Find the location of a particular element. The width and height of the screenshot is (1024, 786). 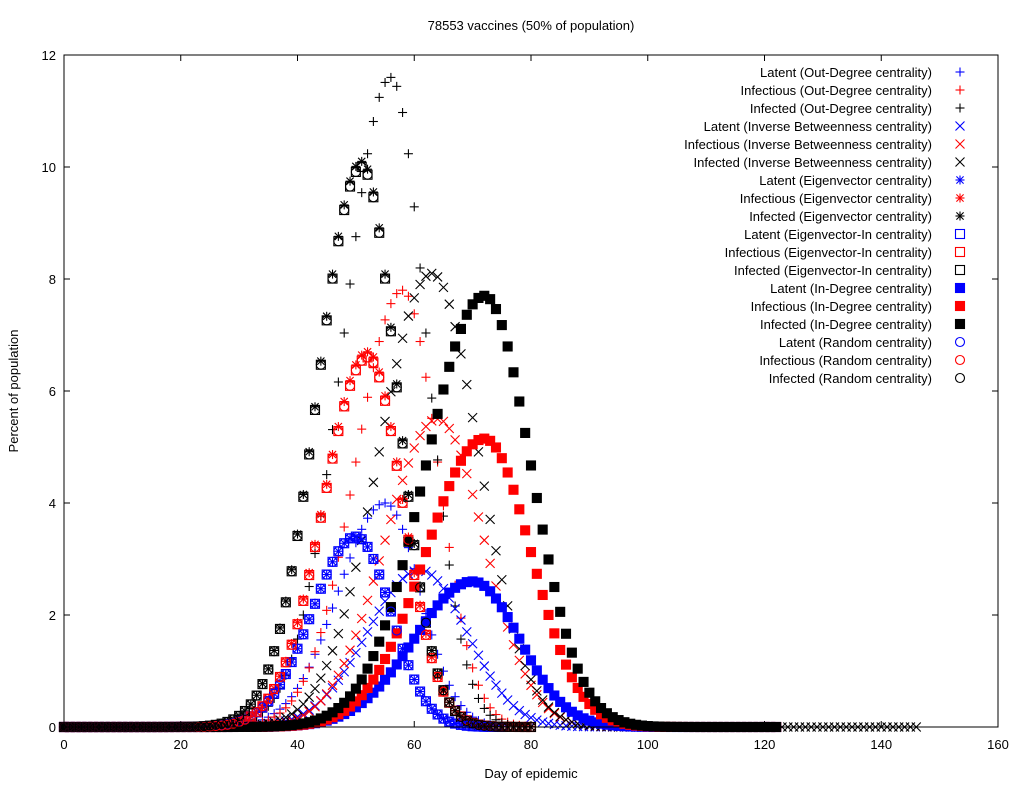

y-tick-label: 4 is located at coordinates (52, 503).